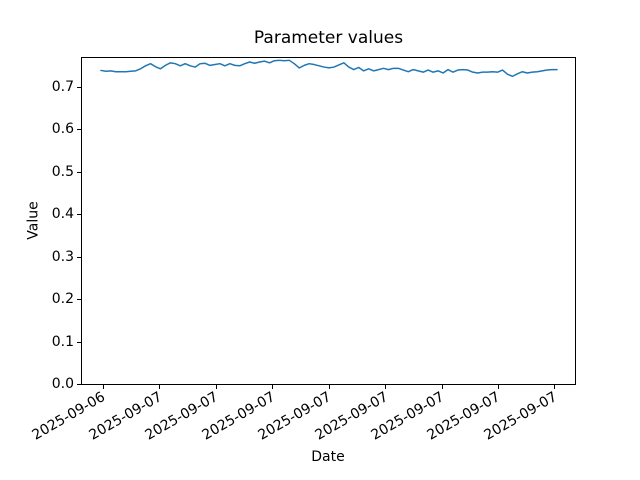 The width and height of the screenshot is (640, 480). I want to click on y-tick-label: 0.5, so click(62, 171).